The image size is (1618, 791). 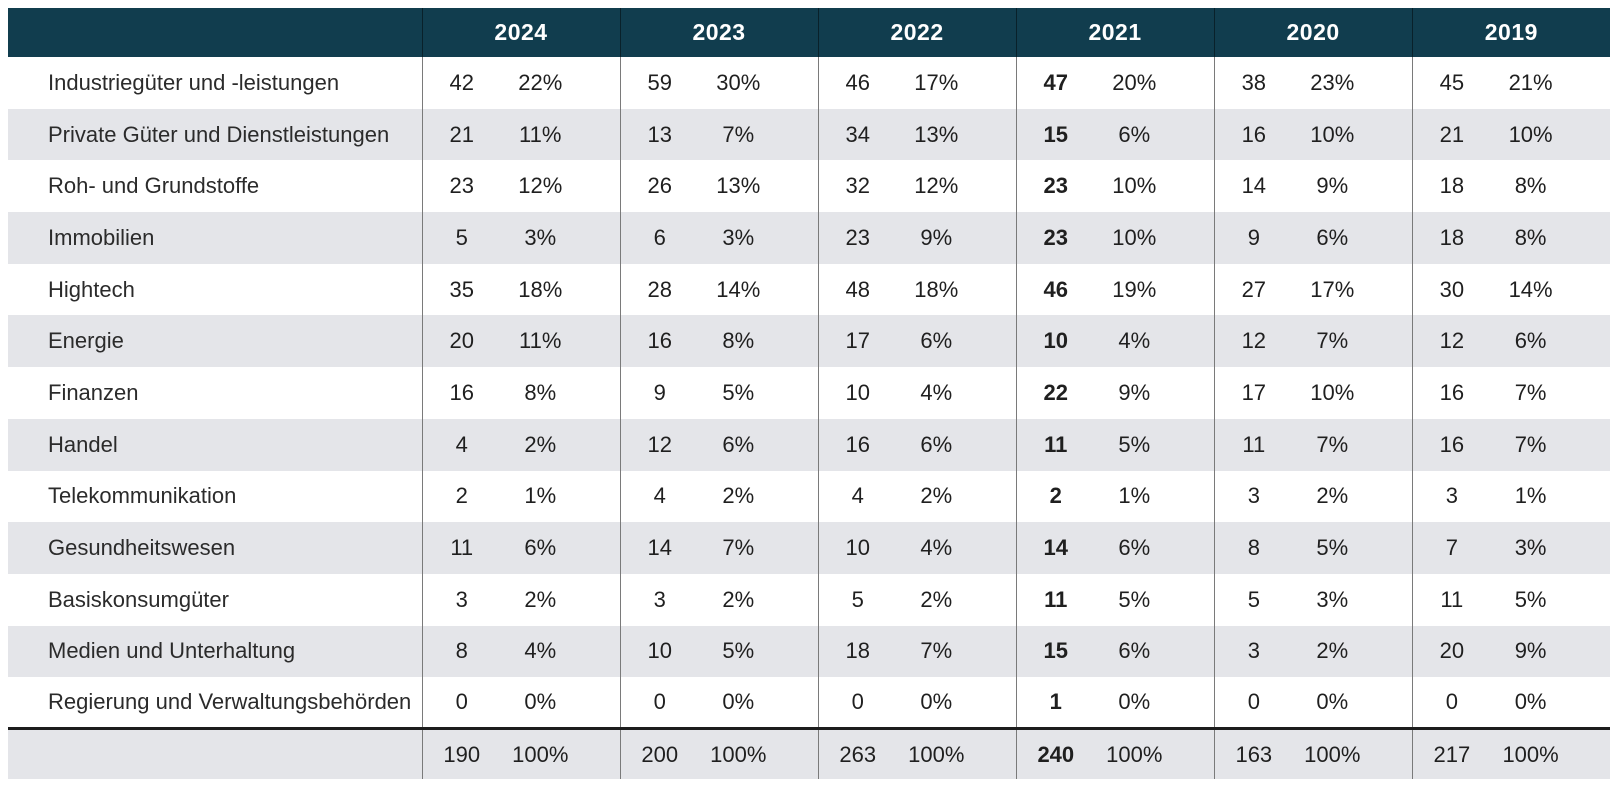 What do you see at coordinates (936, 651) in the screenshot?
I see `percent-cell-2022: 7%` at bounding box center [936, 651].